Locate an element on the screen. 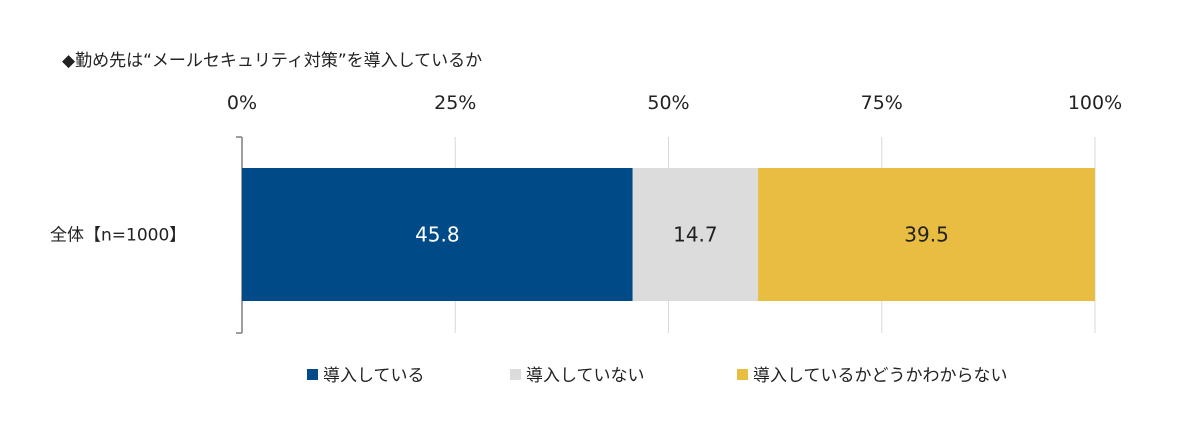 The width and height of the screenshot is (1200, 435). legend-label: 導入している is located at coordinates (374, 376).